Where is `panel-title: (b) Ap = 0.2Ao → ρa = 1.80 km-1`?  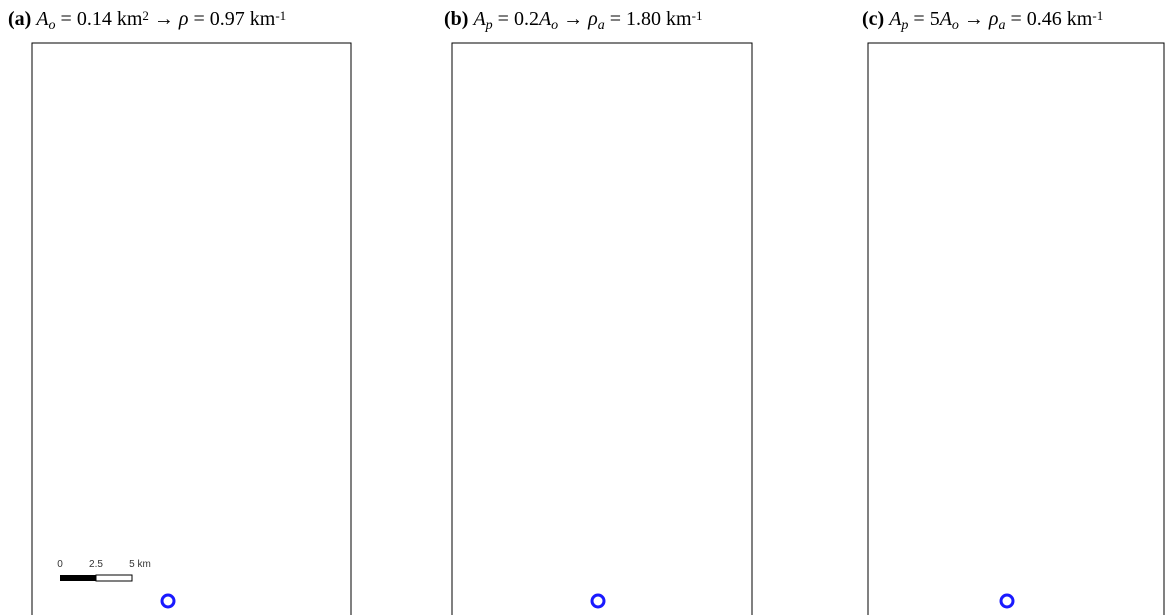
panel-title: (b) Ap = 0.2Ao → ρa = 1.80 km-1 is located at coordinates (573, 20).